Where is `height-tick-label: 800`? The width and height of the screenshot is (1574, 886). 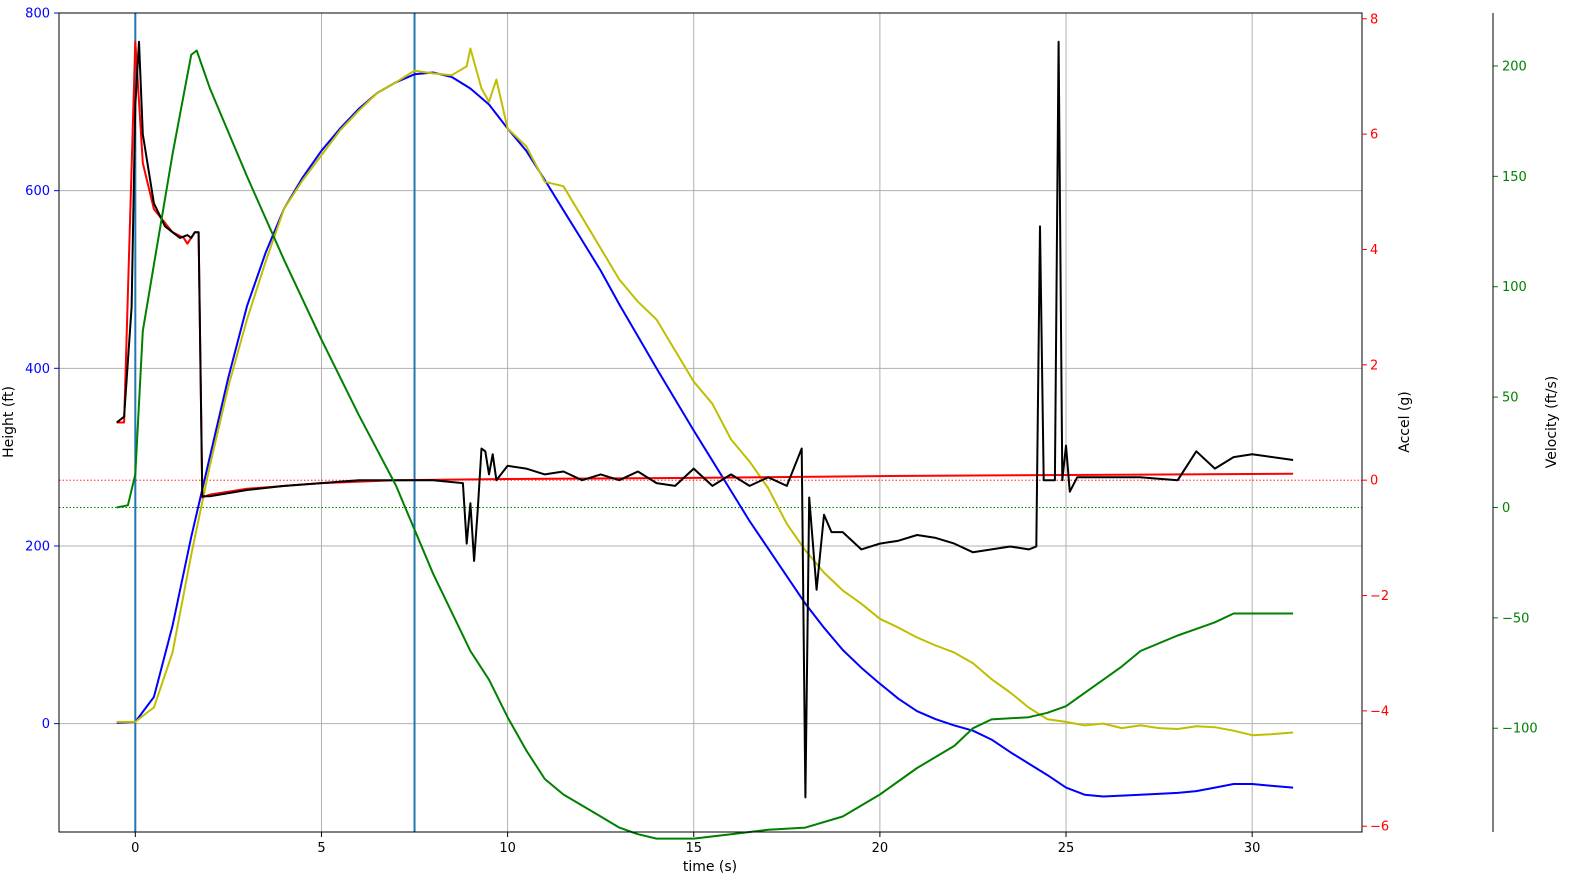 height-tick-label: 800 is located at coordinates (37, 14).